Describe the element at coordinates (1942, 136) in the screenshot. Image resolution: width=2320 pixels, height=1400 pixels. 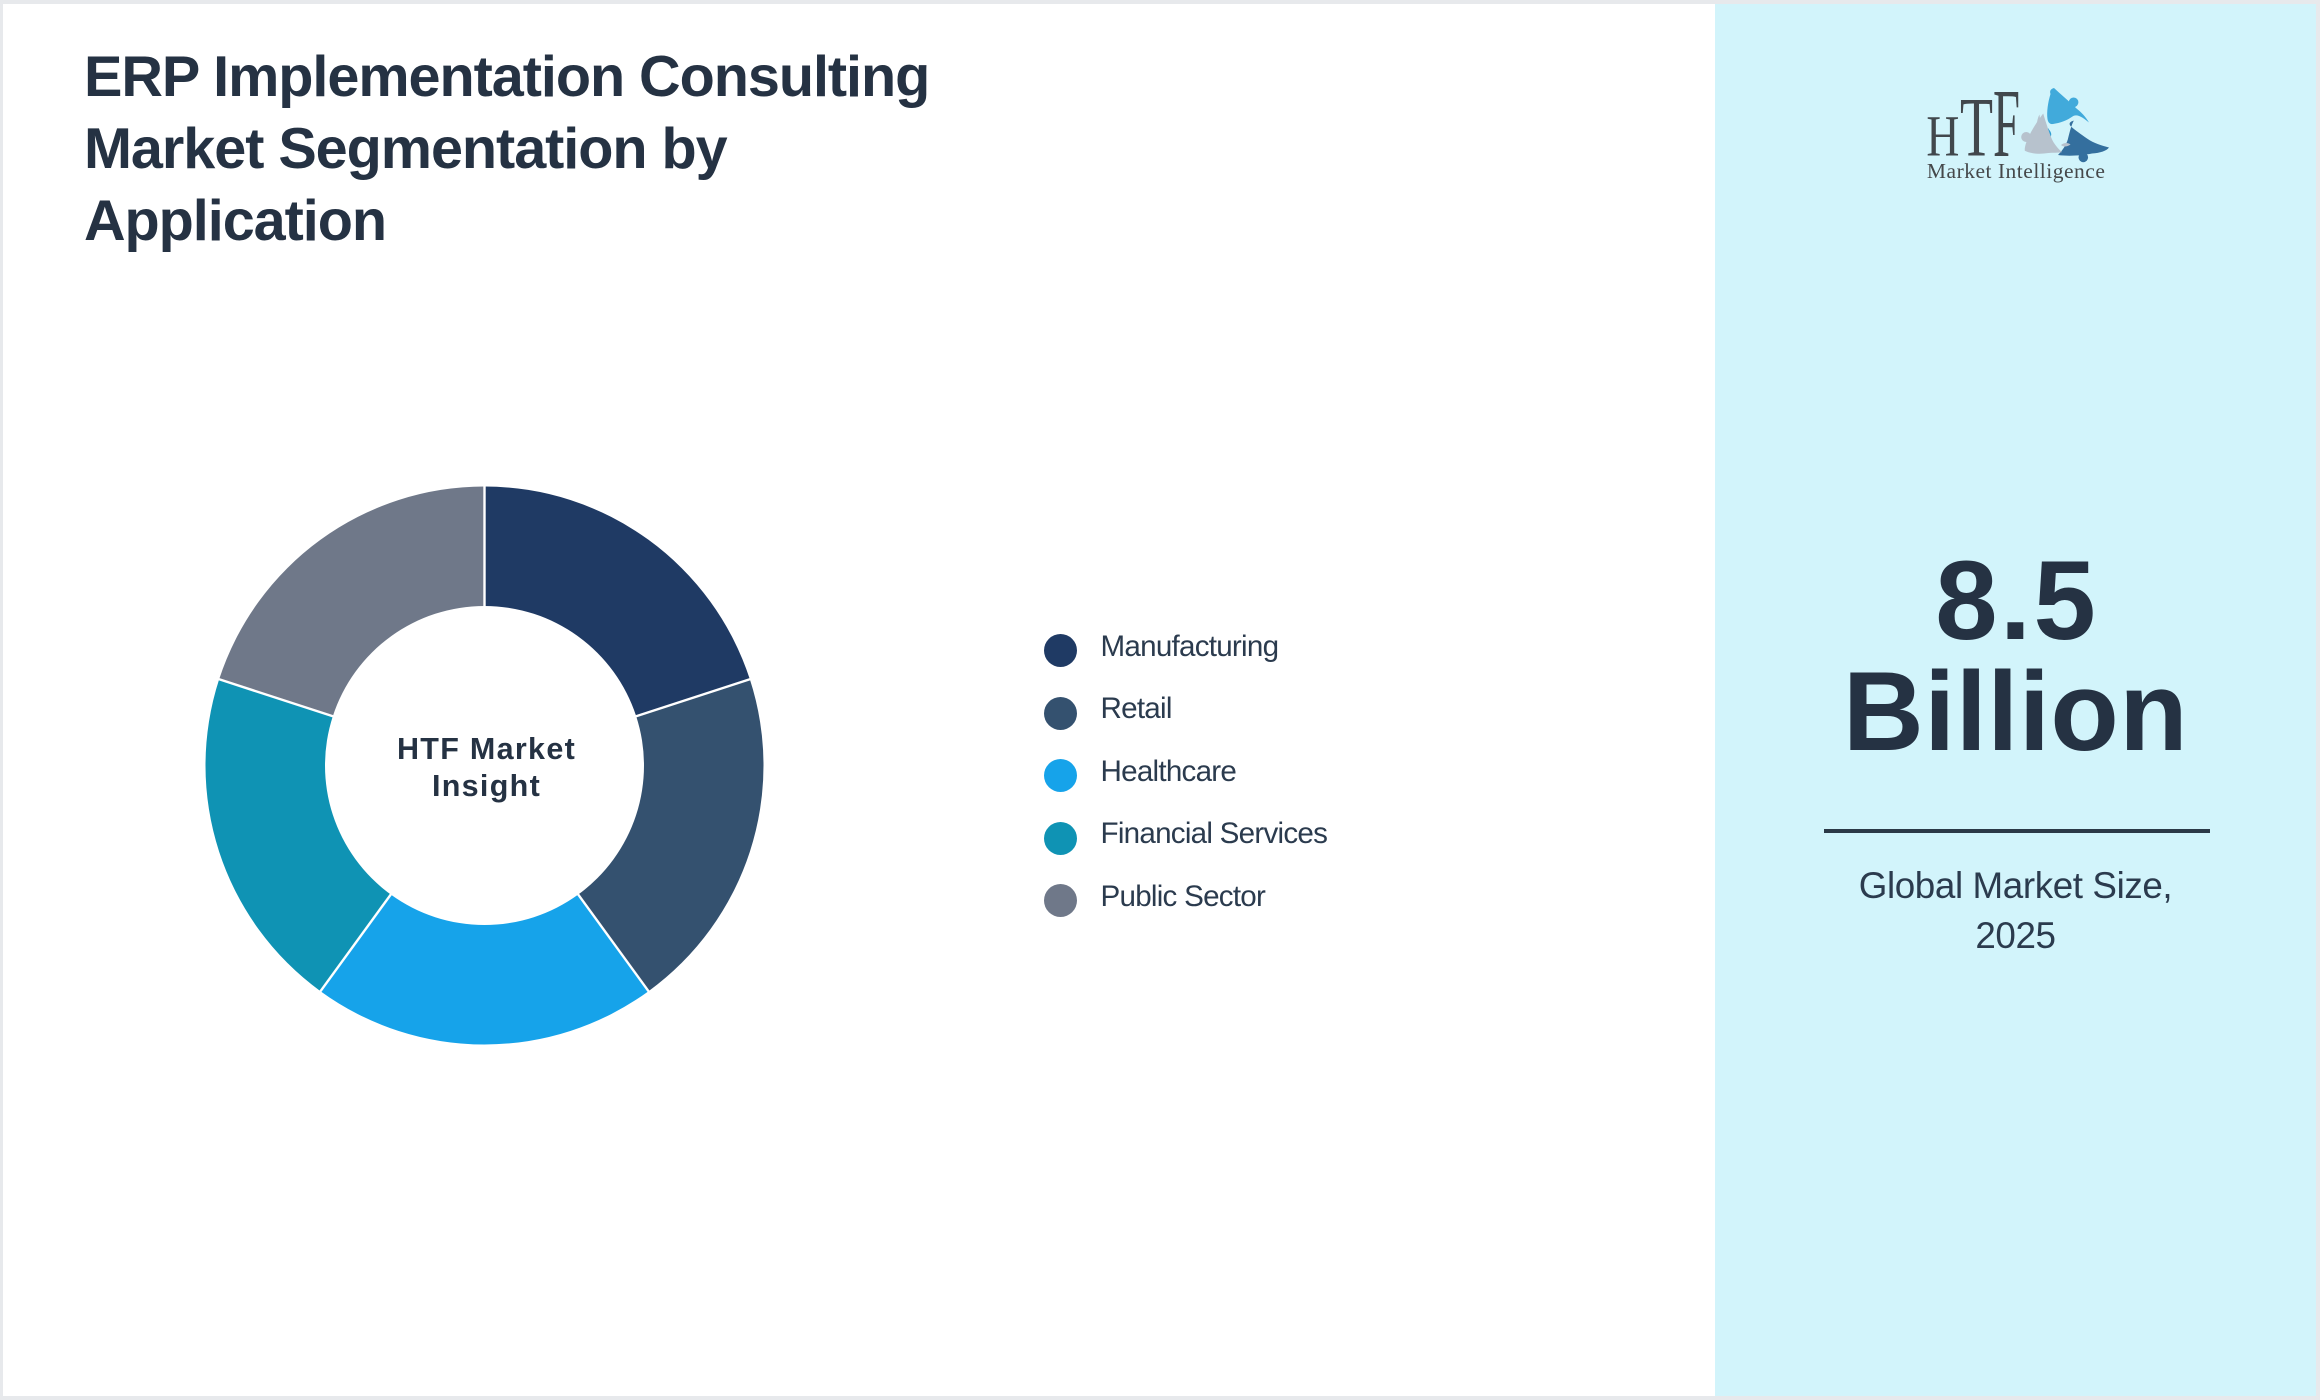
I see `svg-text: H` at that location.